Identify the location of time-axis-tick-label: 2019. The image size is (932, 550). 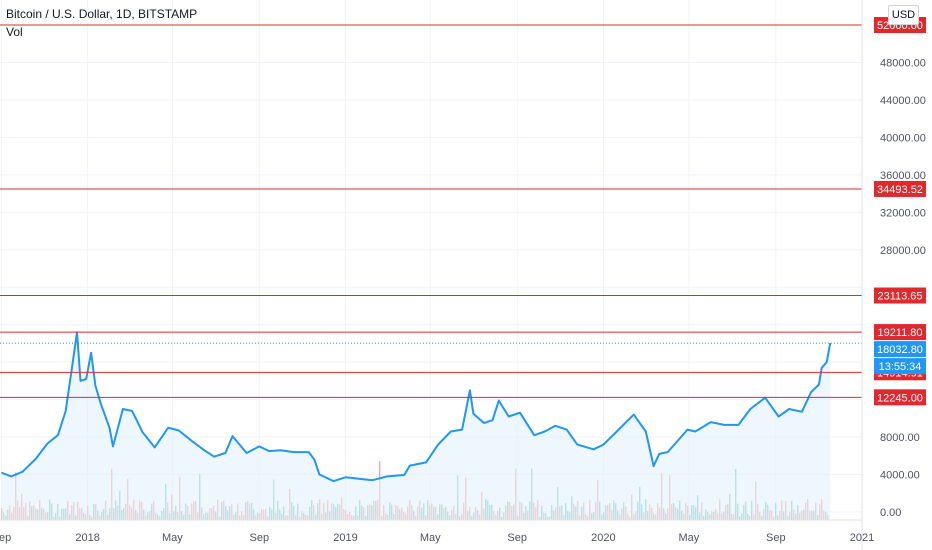
(345, 538).